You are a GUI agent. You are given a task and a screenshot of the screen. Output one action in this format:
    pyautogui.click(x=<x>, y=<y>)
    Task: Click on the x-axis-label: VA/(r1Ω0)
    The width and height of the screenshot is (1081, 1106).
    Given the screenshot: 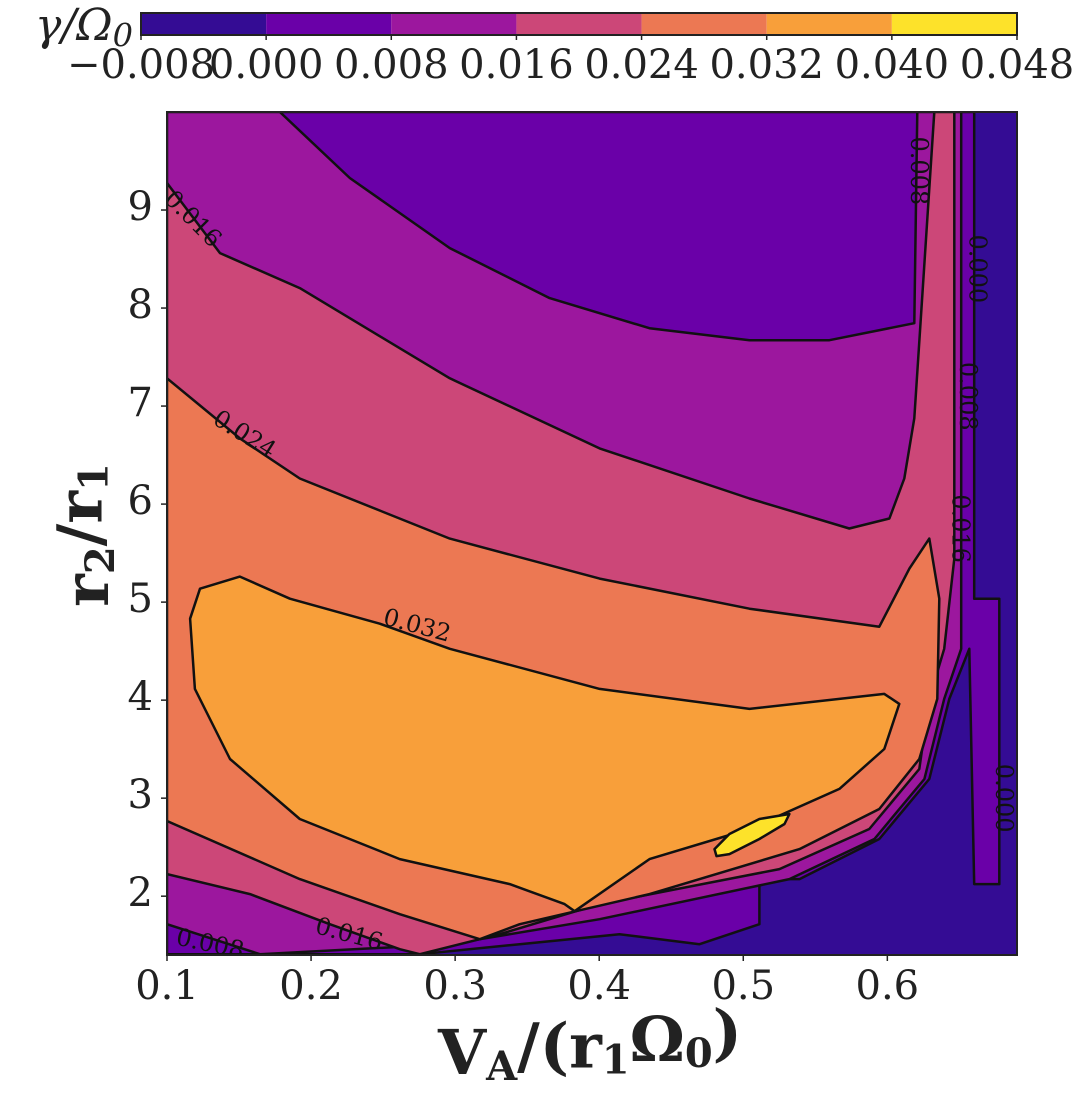 What is the action you would take?
    pyautogui.click(x=589, y=1043)
    